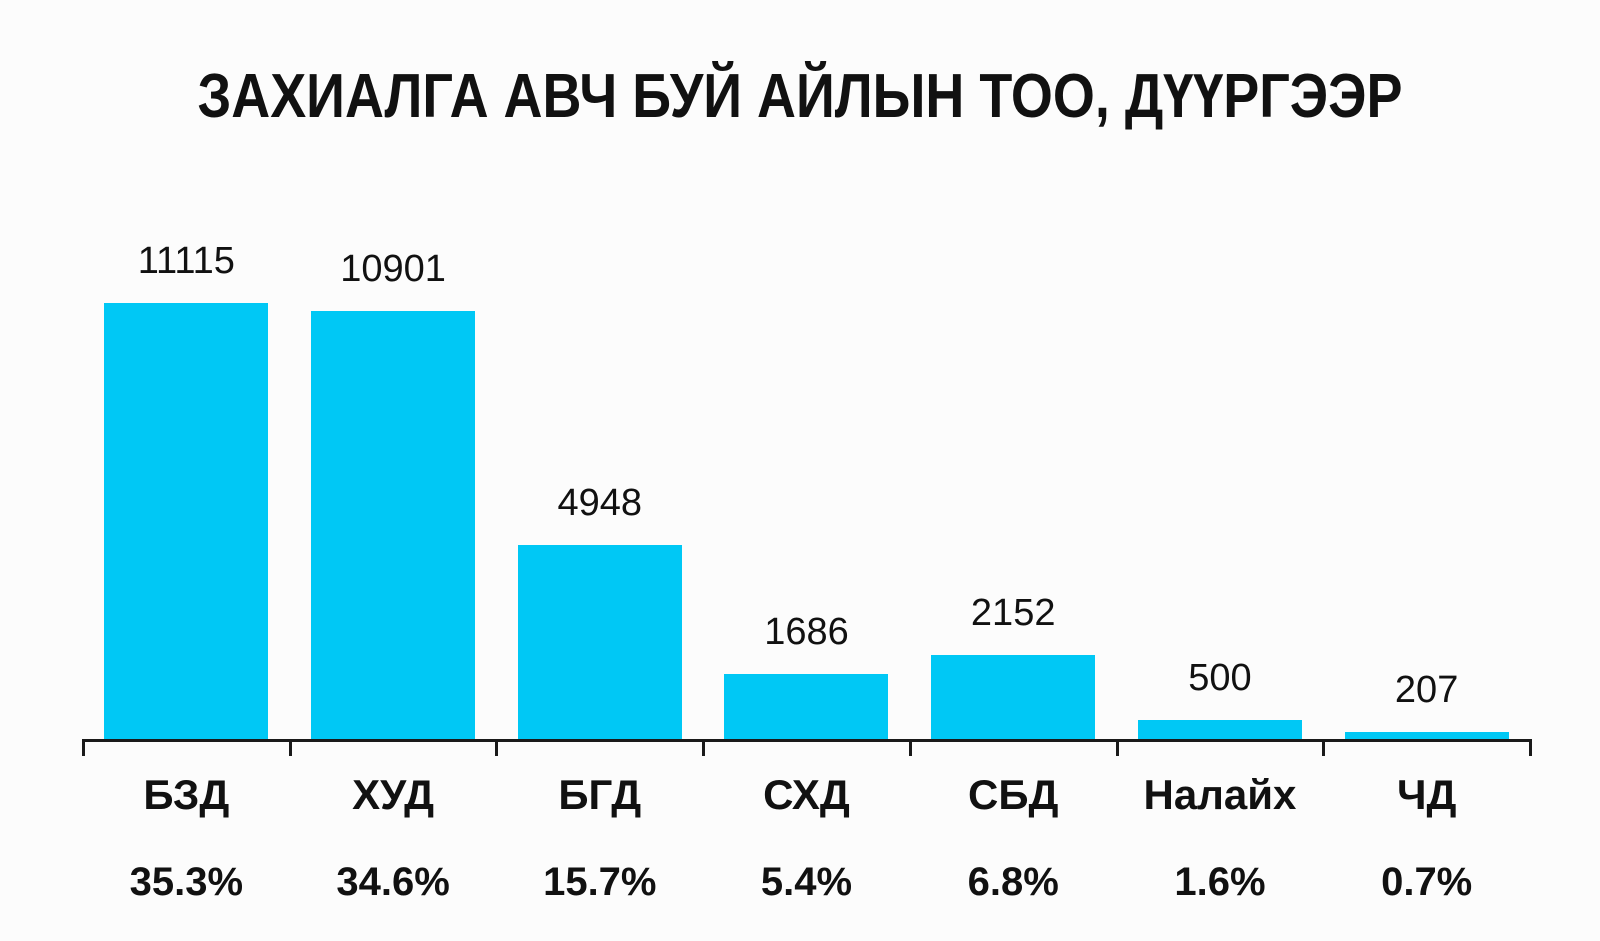  What do you see at coordinates (800, 96) in the screenshot?
I see `chart-title: ЗАХИАЛГА АВЧ БУЙ АЙЛЫН ТОО, ДҮҮРГЭЭР` at bounding box center [800, 96].